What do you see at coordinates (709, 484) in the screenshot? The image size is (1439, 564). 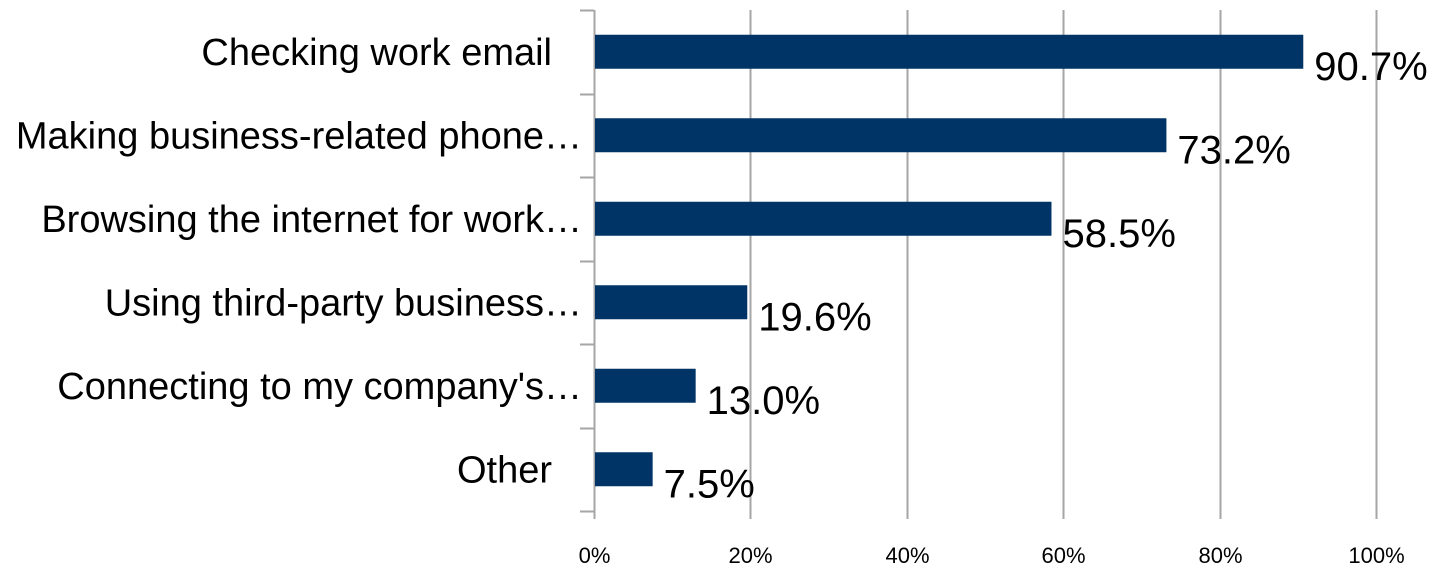 I see `data-label: 7.5%` at bounding box center [709, 484].